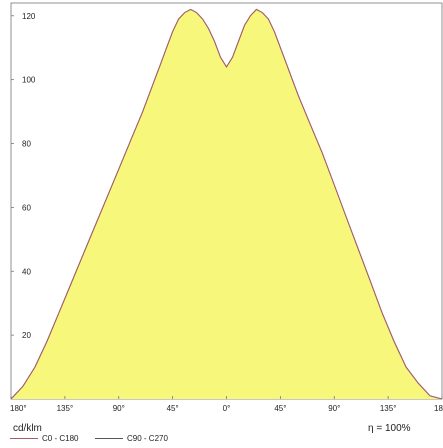  Describe the element at coordinates (27, 428) in the screenshot. I see `unit-label: cd/klm` at that location.